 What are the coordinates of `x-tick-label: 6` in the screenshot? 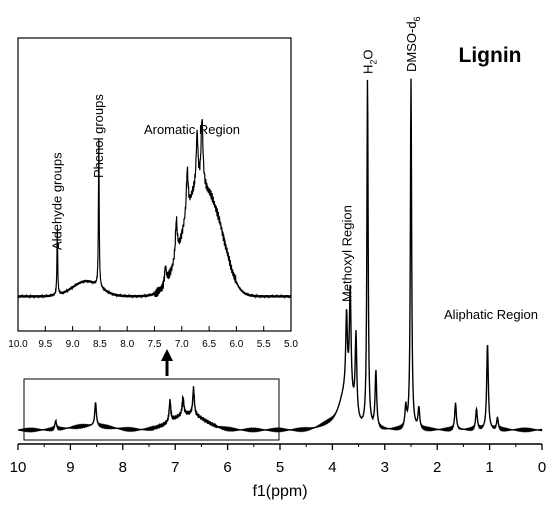 It's located at (227, 467).